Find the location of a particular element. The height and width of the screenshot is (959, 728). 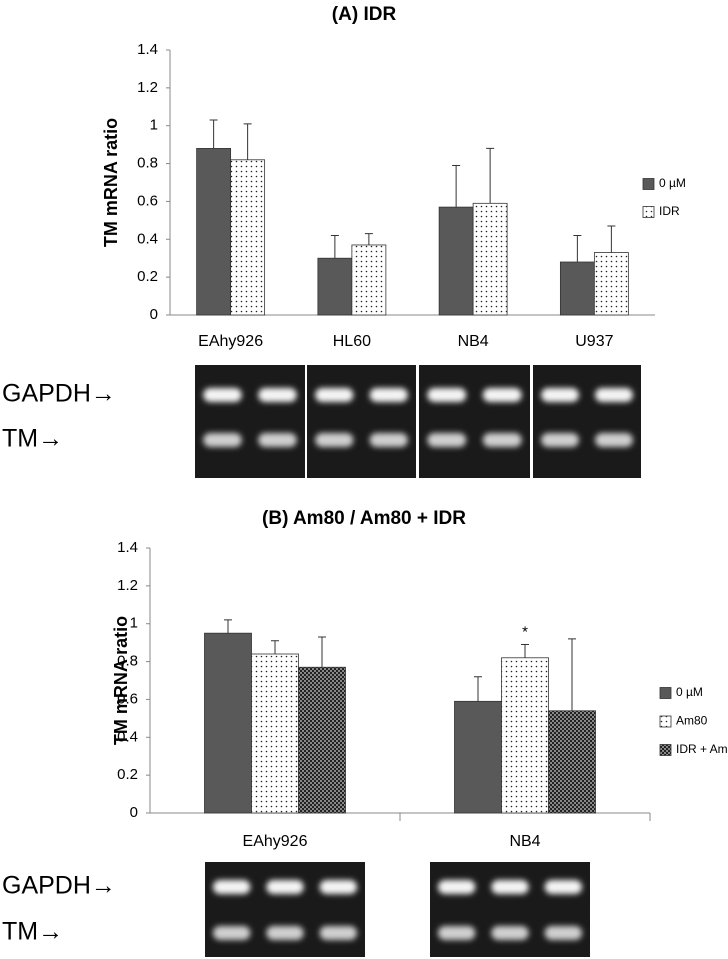

y-tick-label: 1.4 is located at coordinates (127, 547).